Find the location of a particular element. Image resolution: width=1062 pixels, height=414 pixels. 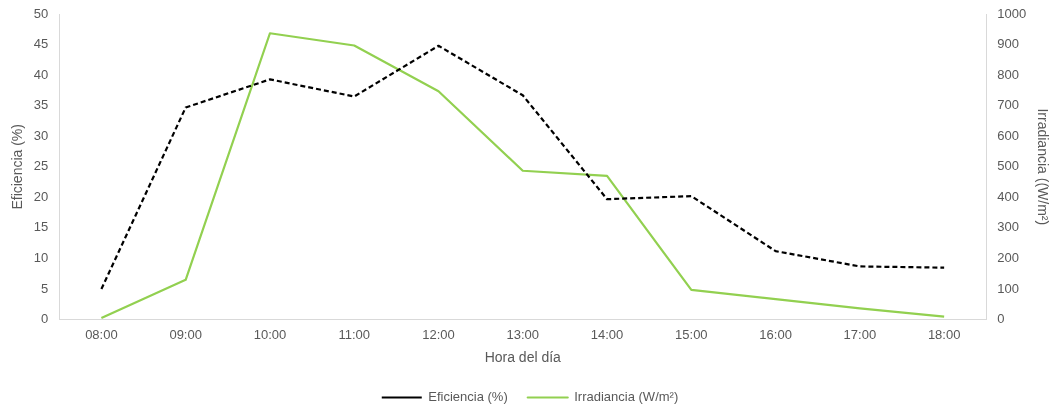

y2-tick-label: 800 is located at coordinates (1008, 74).